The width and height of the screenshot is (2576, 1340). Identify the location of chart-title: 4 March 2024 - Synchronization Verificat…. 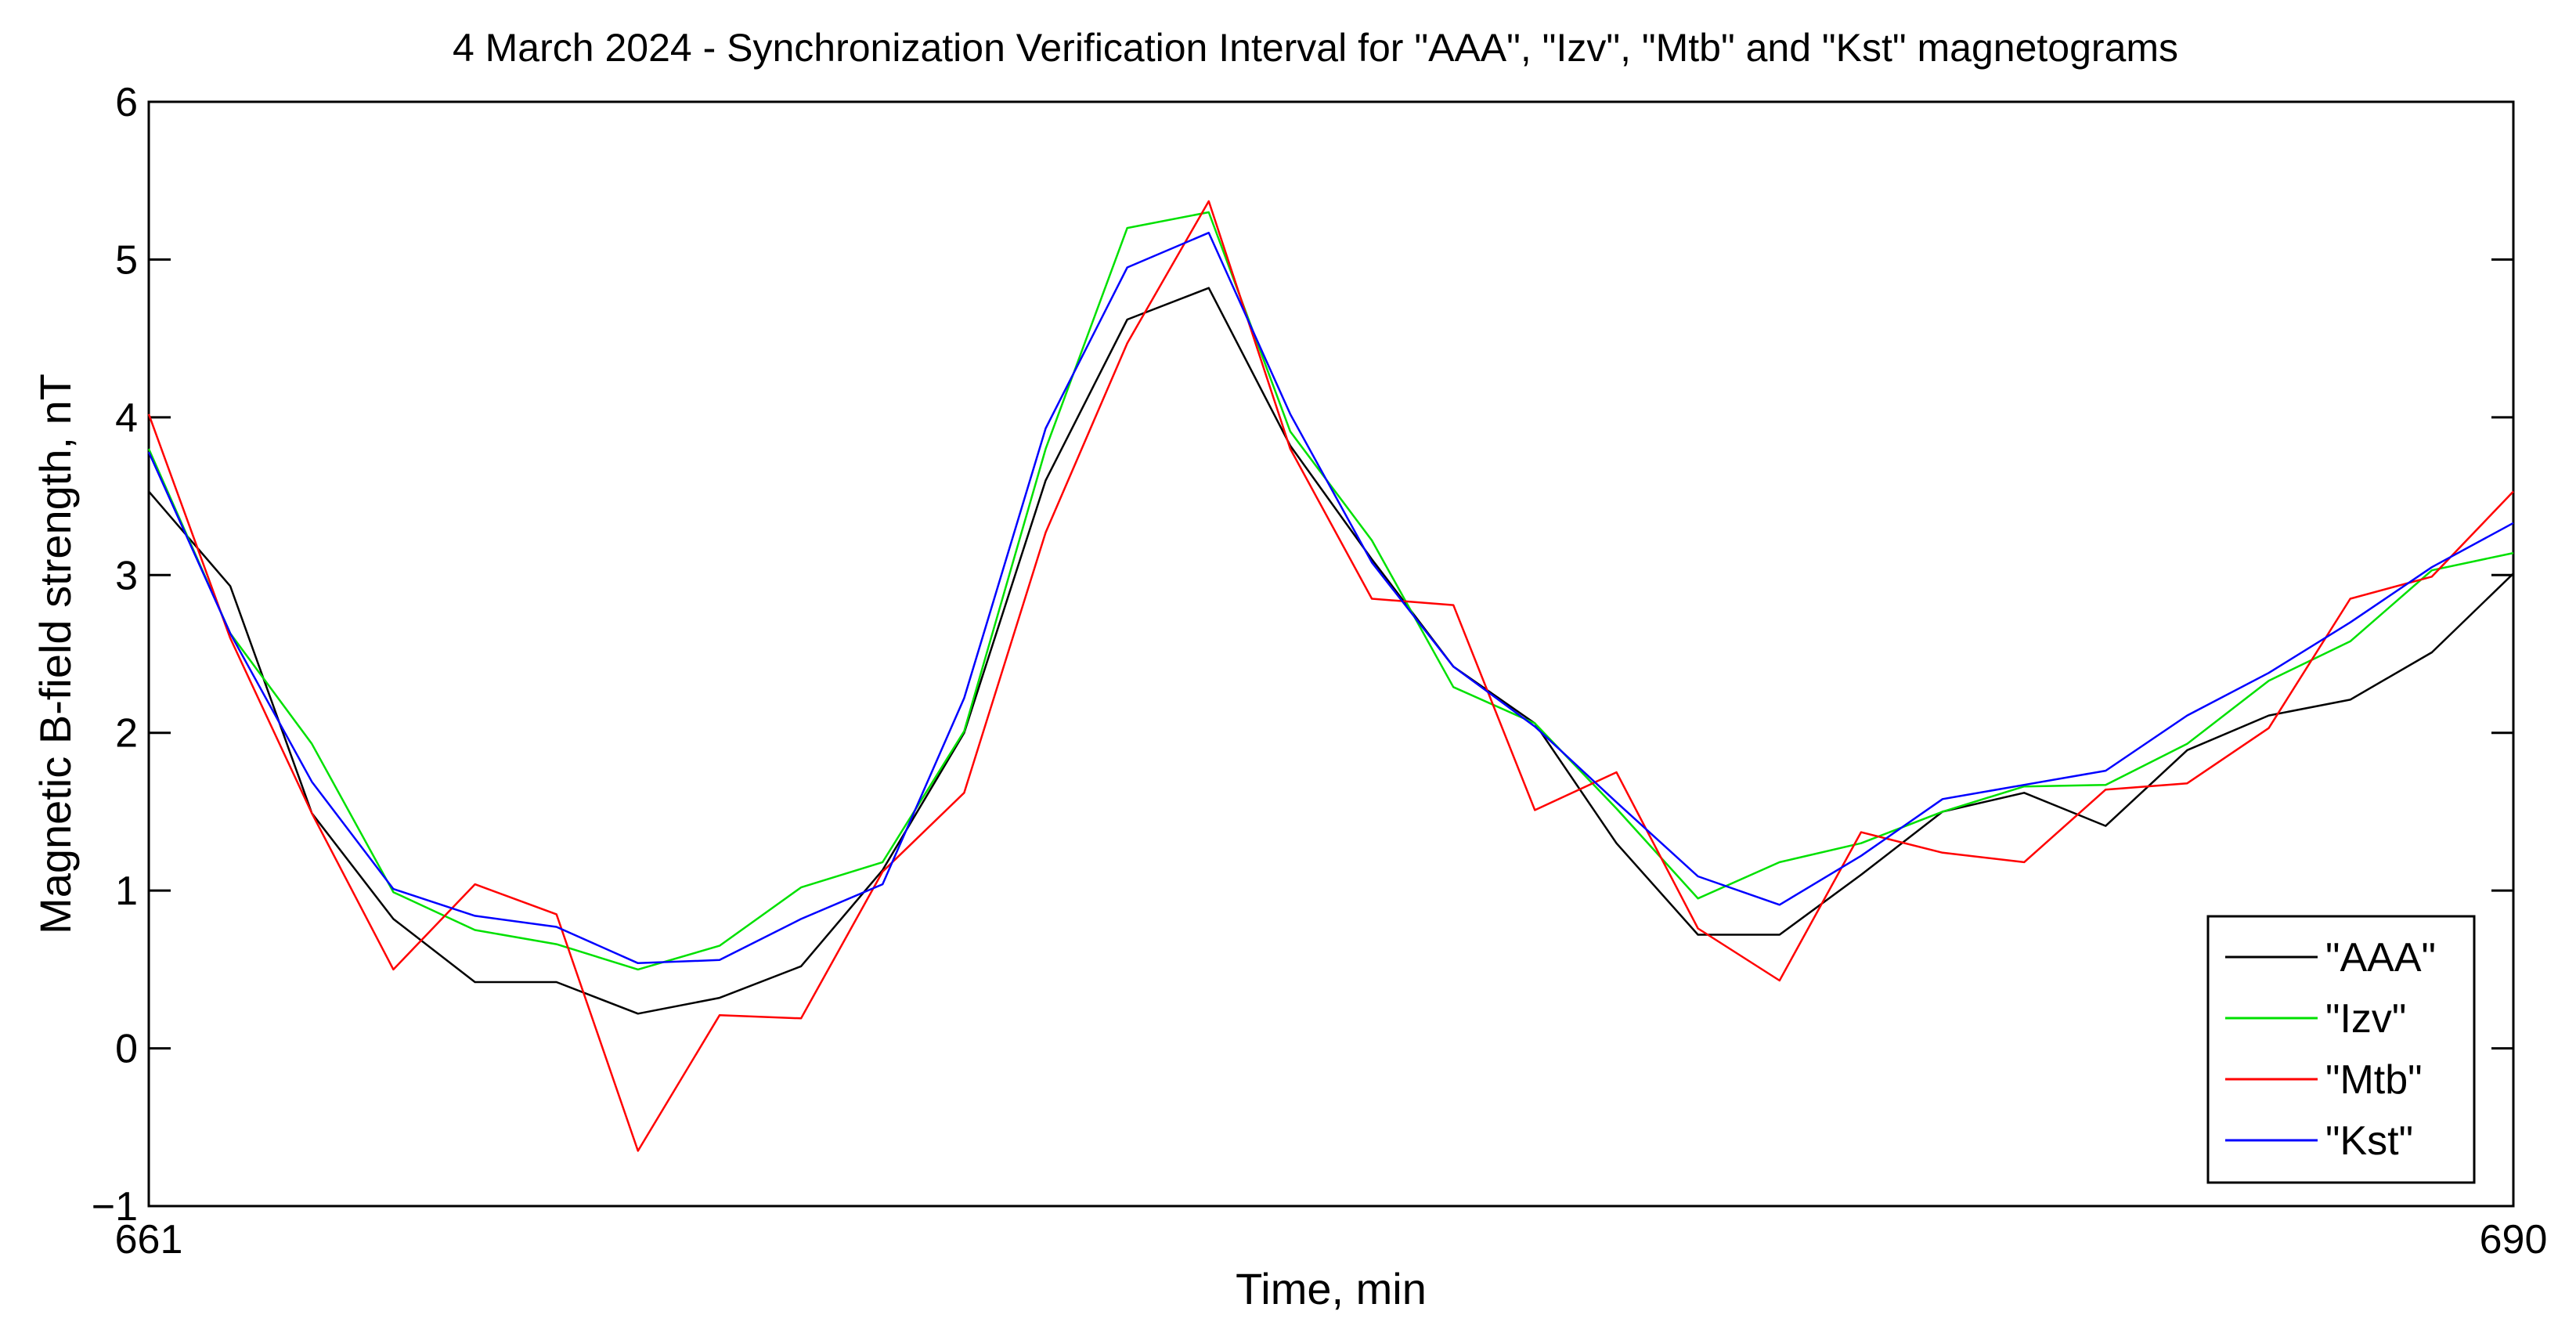
(1315, 48).